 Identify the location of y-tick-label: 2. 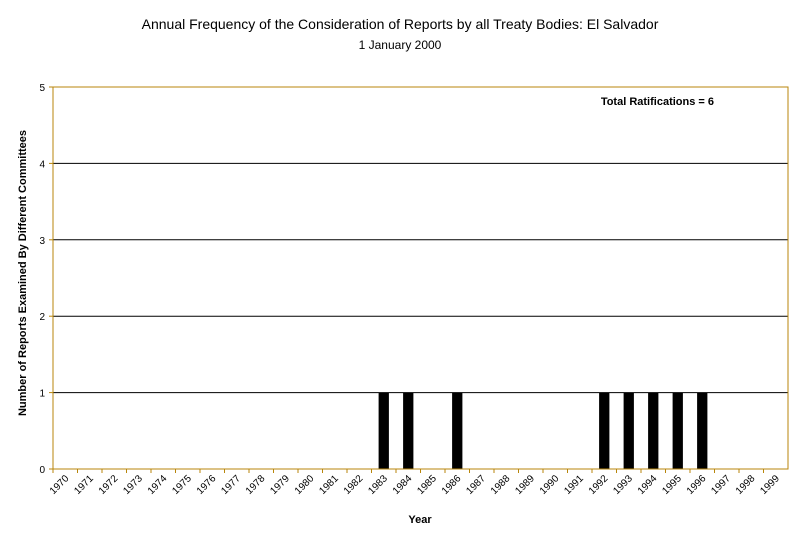
(42, 317).